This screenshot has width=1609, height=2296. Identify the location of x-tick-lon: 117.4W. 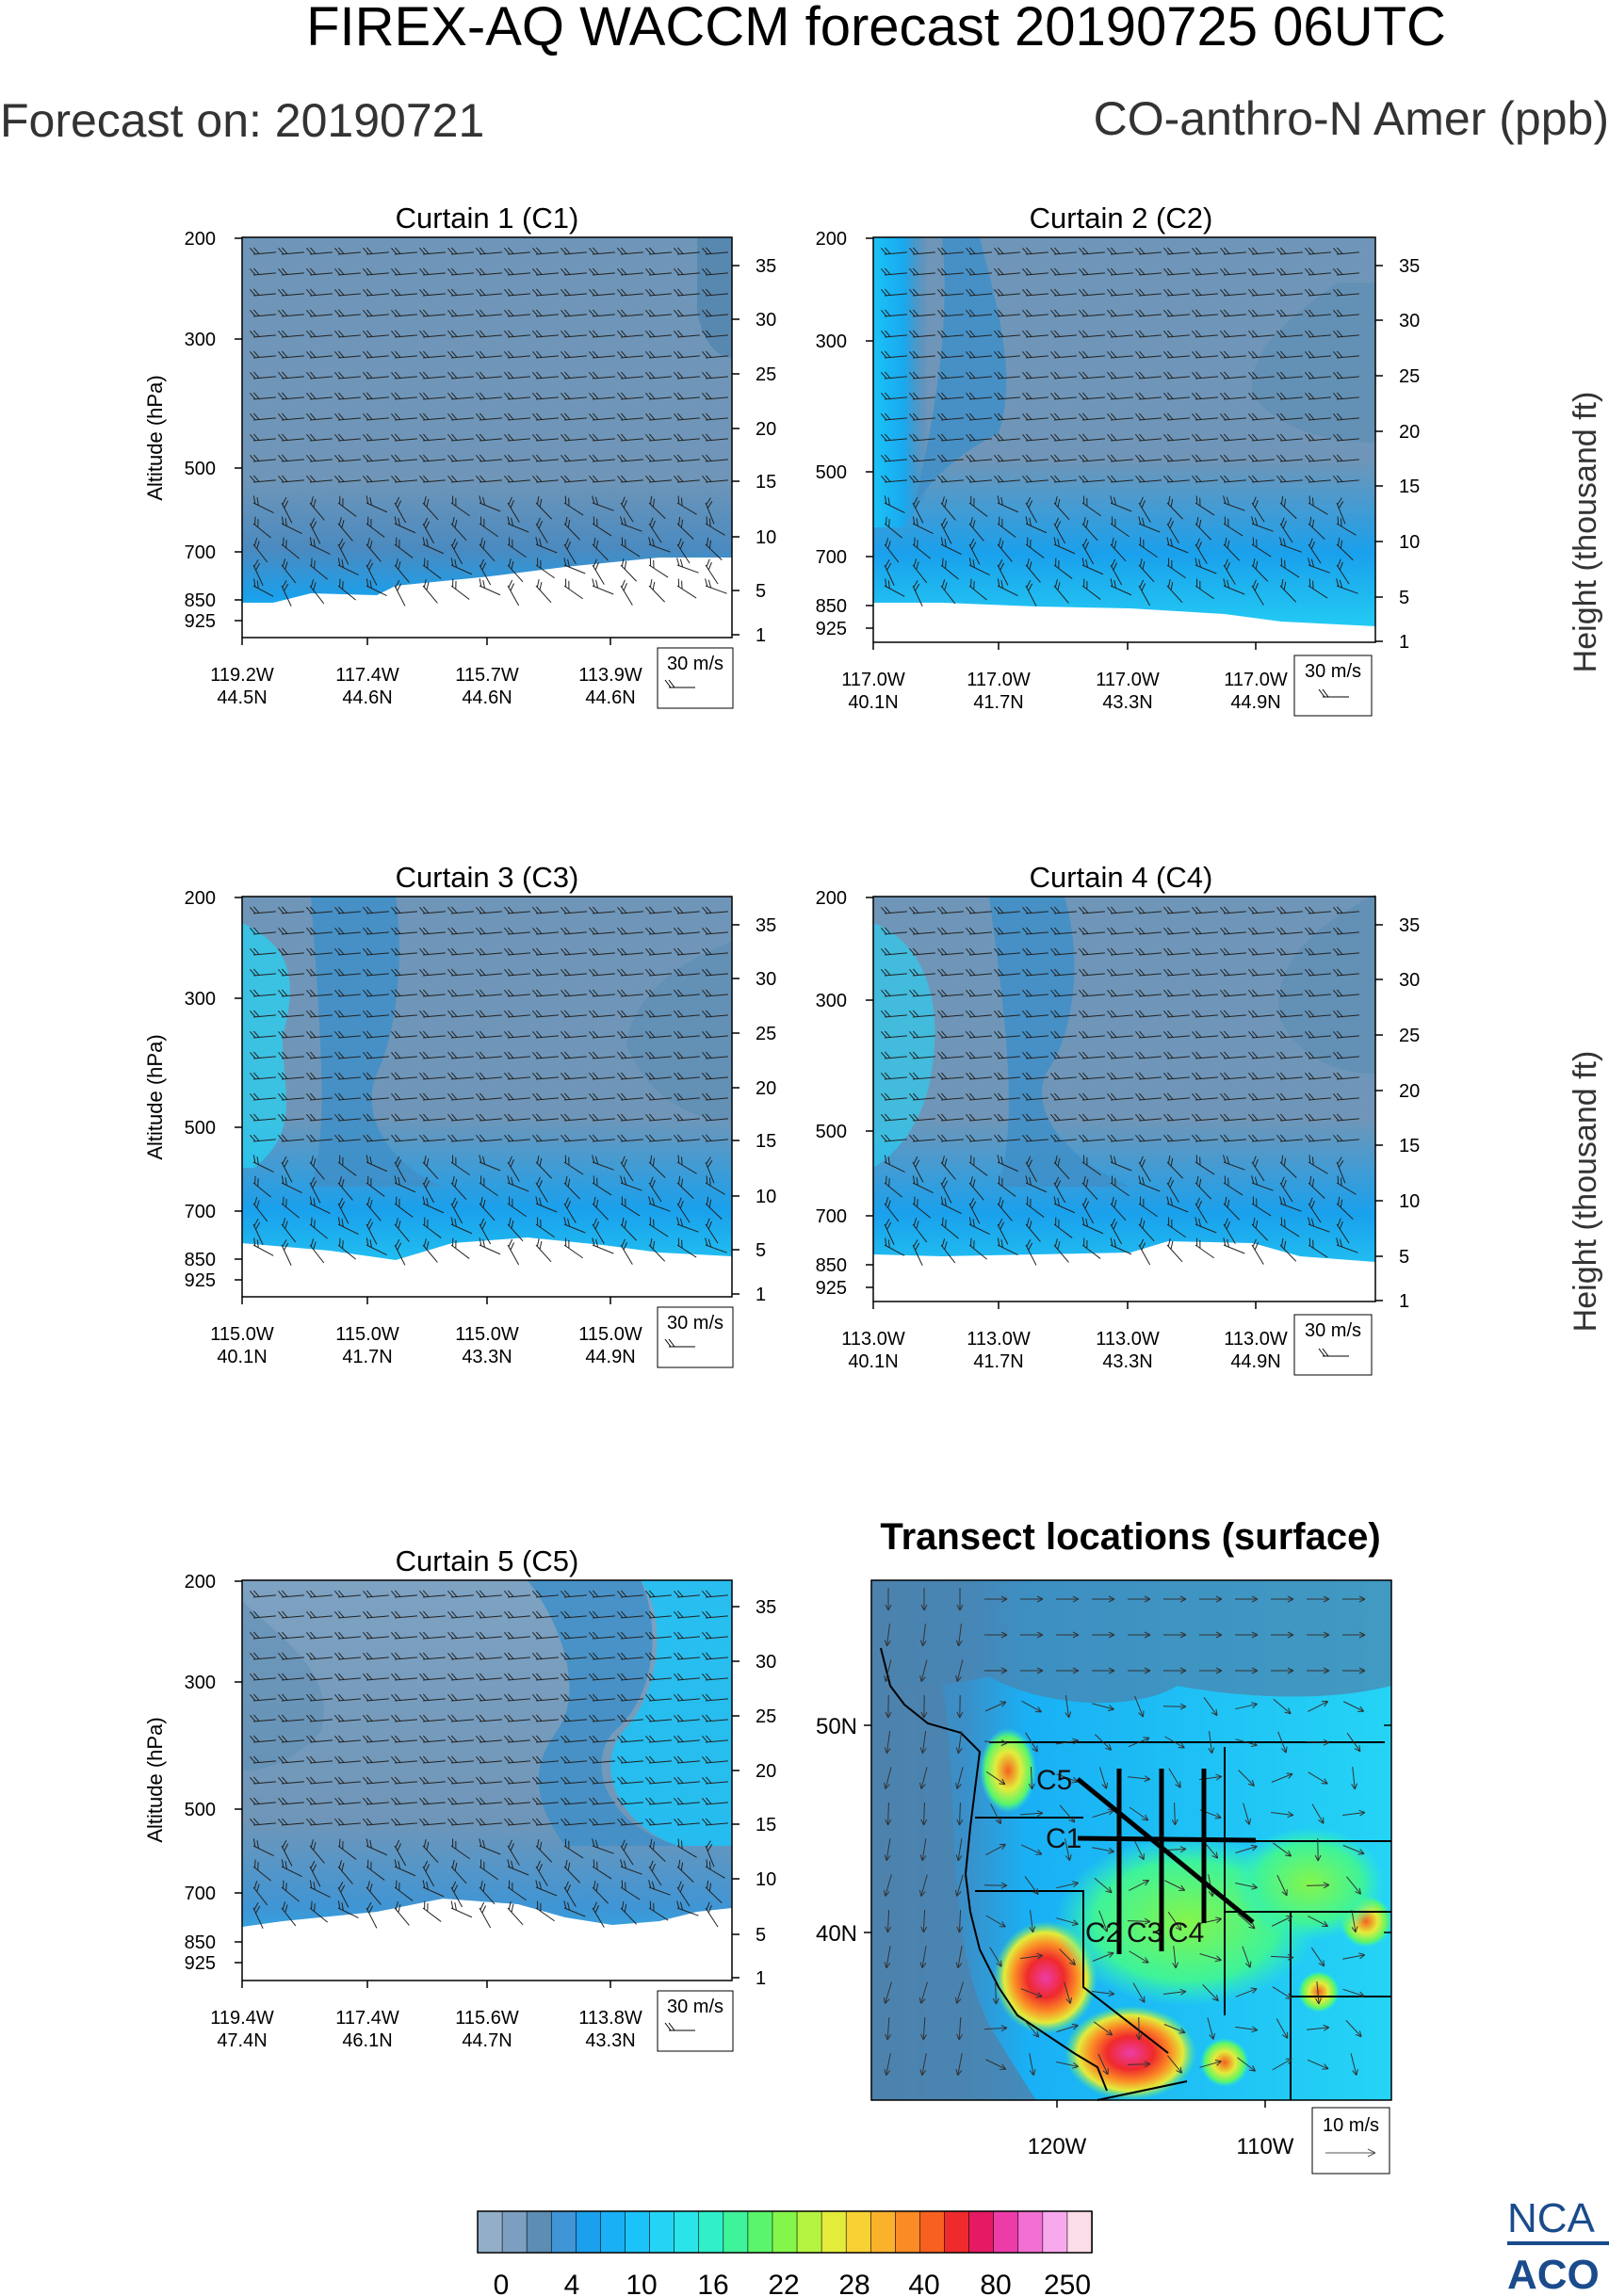
(367, 675).